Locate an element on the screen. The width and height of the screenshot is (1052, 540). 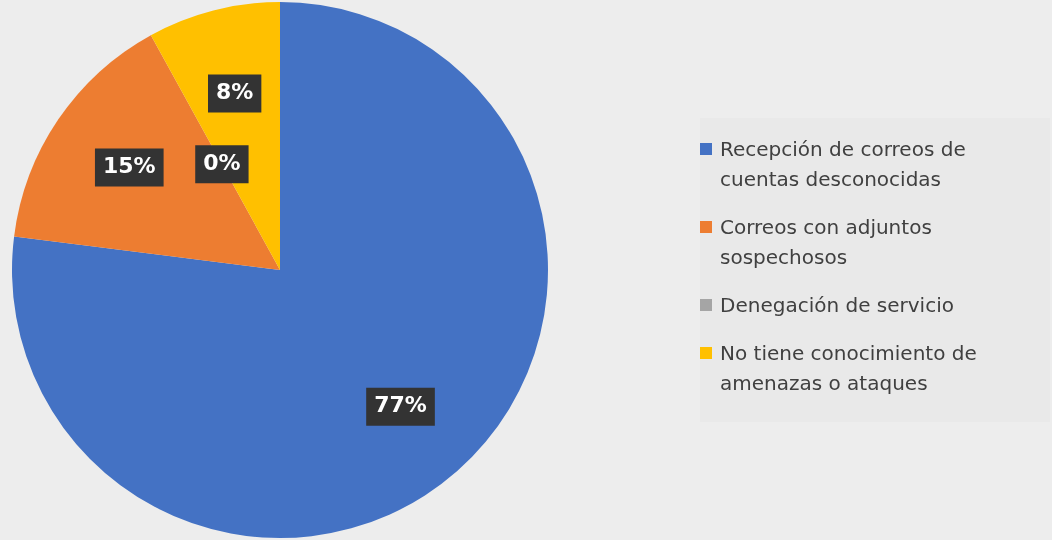
data-label: 15% is located at coordinates (129, 166).